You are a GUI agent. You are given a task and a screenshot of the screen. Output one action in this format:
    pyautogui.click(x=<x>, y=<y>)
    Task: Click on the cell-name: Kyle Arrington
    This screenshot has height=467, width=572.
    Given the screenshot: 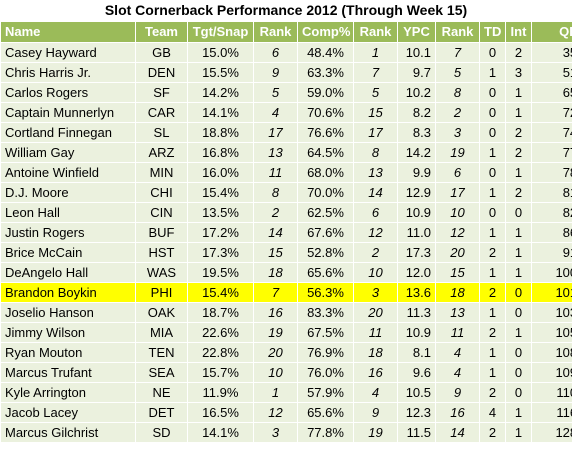 What is the action you would take?
    pyautogui.click(x=68, y=392)
    